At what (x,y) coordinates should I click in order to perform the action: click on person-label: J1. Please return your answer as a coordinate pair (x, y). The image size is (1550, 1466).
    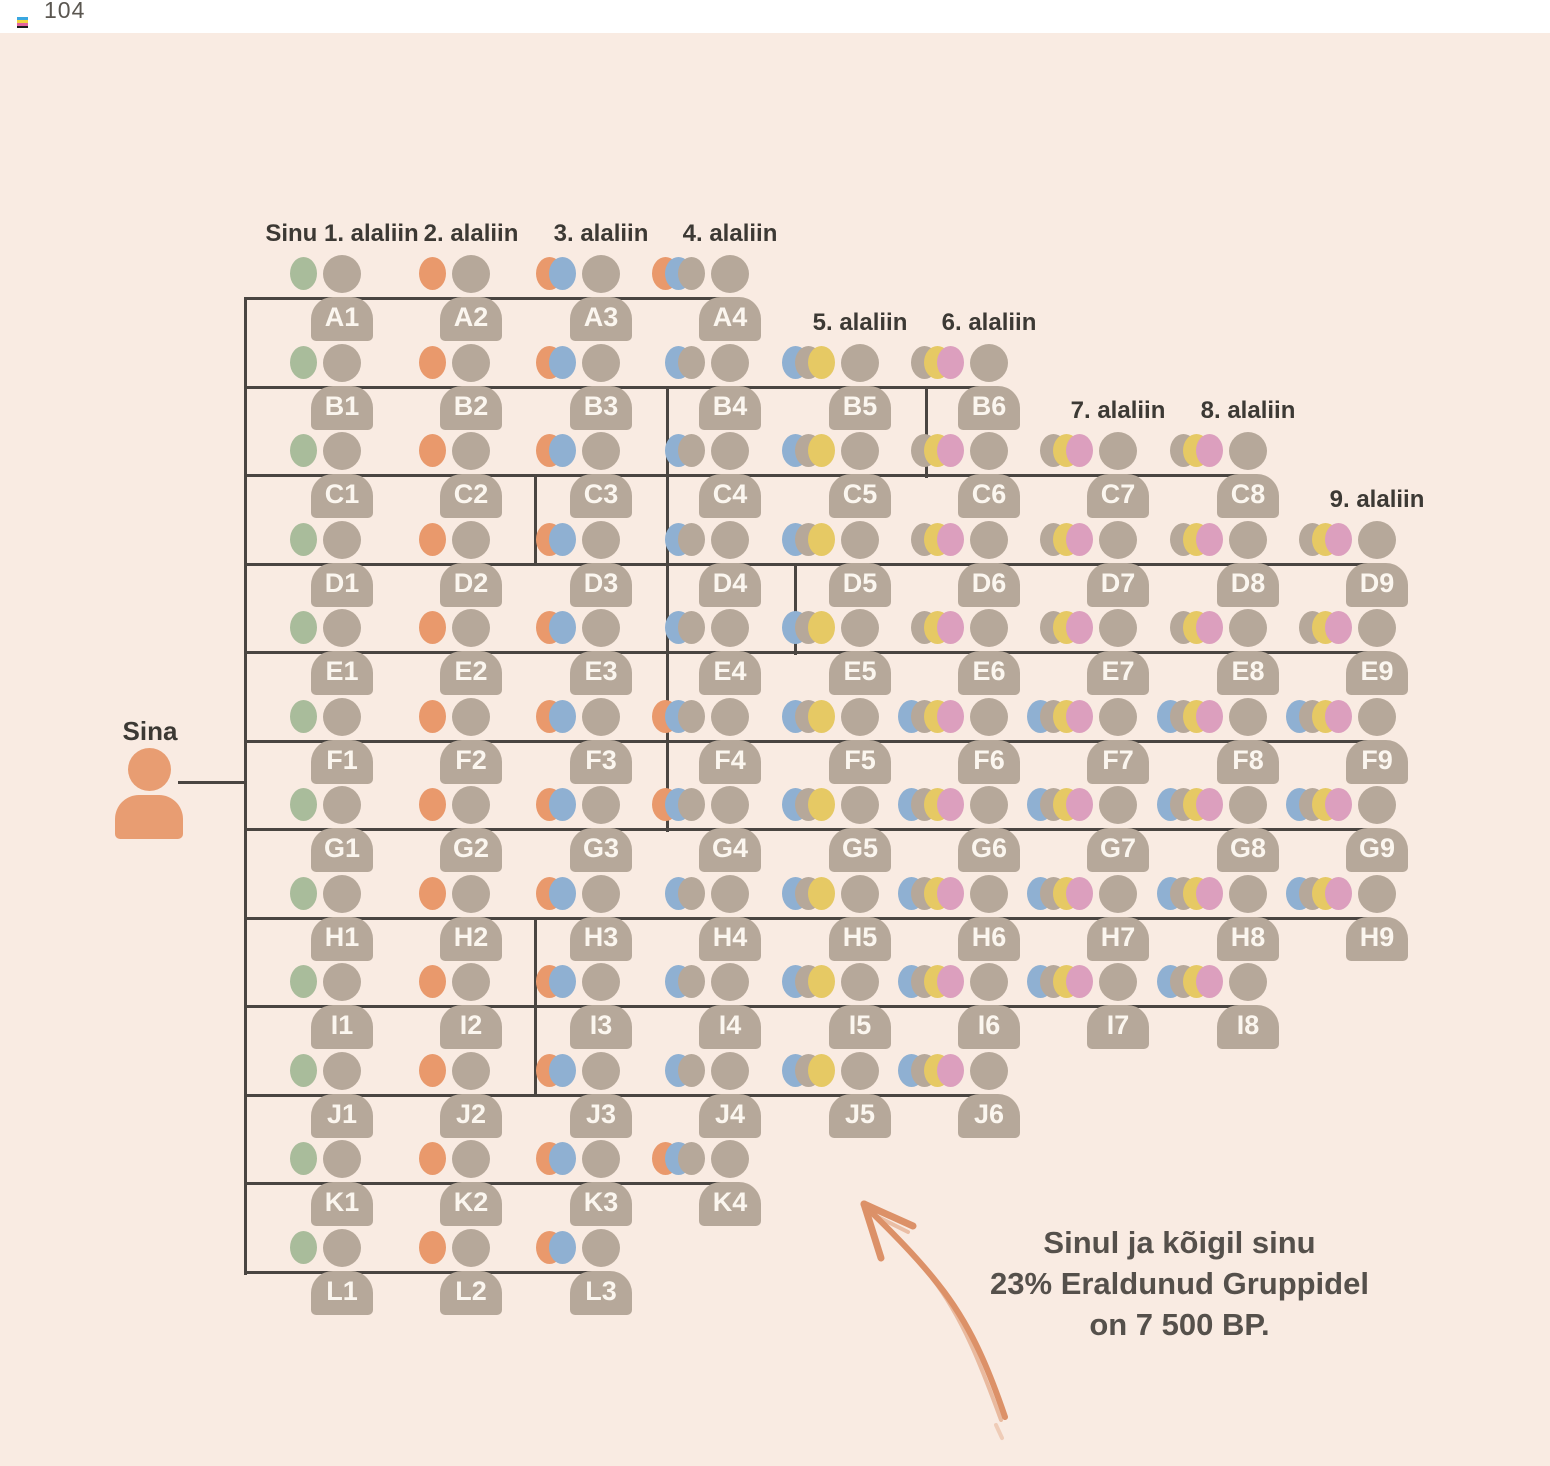
    Looking at the image, I should click on (342, 1114).